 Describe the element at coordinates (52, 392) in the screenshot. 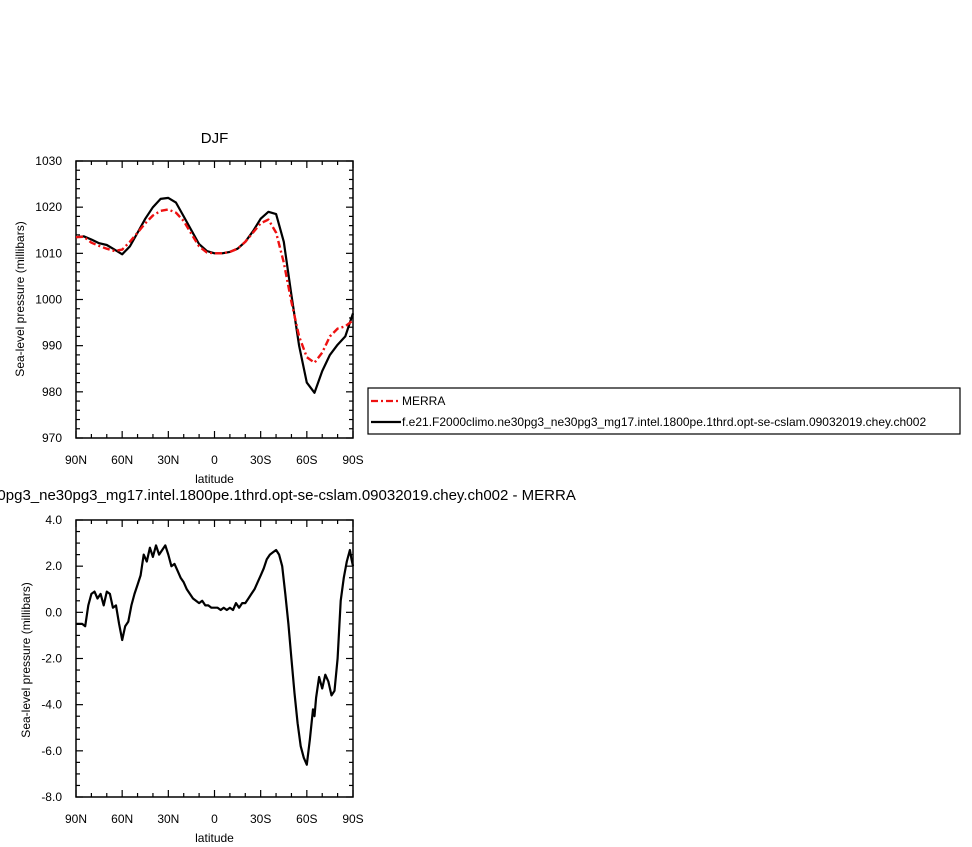

I see `y-tick-label: 980` at that location.